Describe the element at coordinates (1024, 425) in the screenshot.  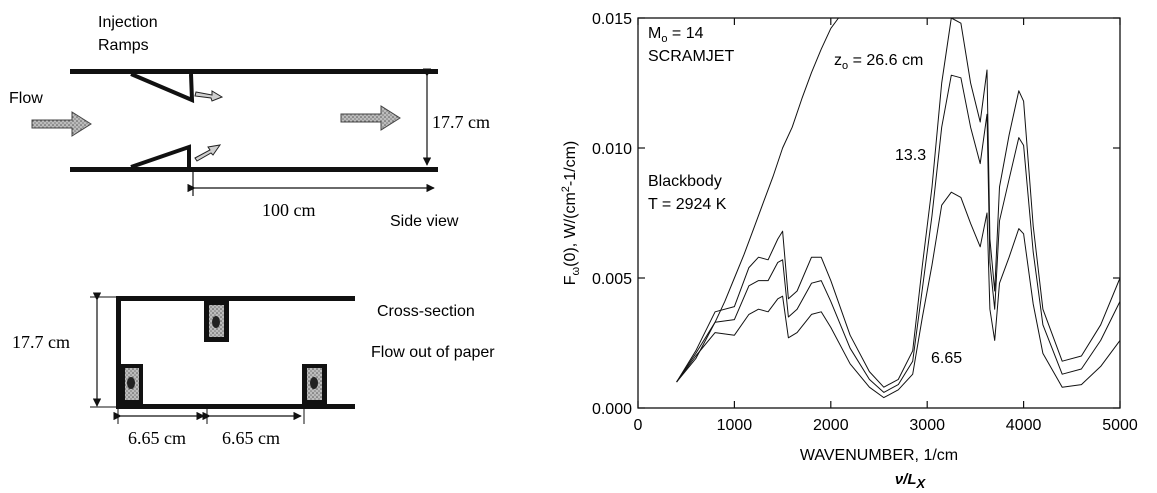
I see `x-tick-label: 4000` at that location.